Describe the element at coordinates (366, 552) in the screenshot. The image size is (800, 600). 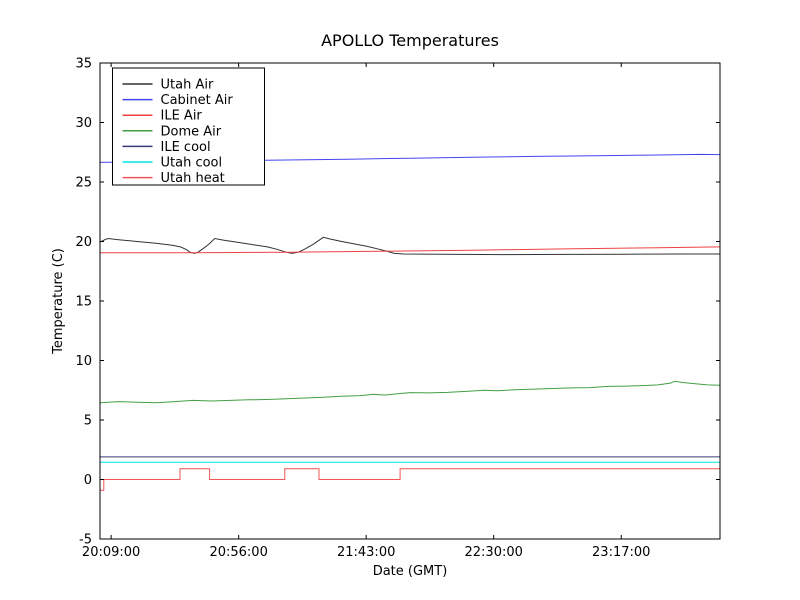
I see `x-tick-label: 21:43:00` at that location.